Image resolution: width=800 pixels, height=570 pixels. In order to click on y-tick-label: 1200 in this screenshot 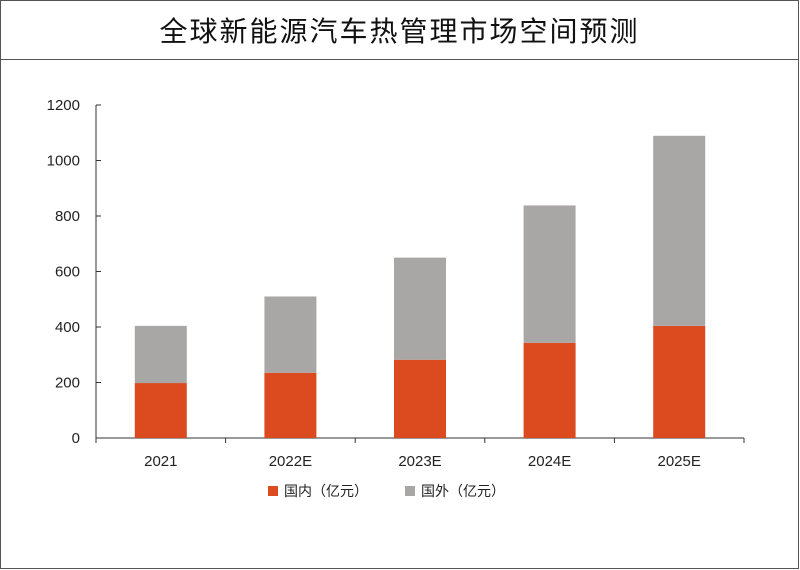, I will do `click(63, 105)`.